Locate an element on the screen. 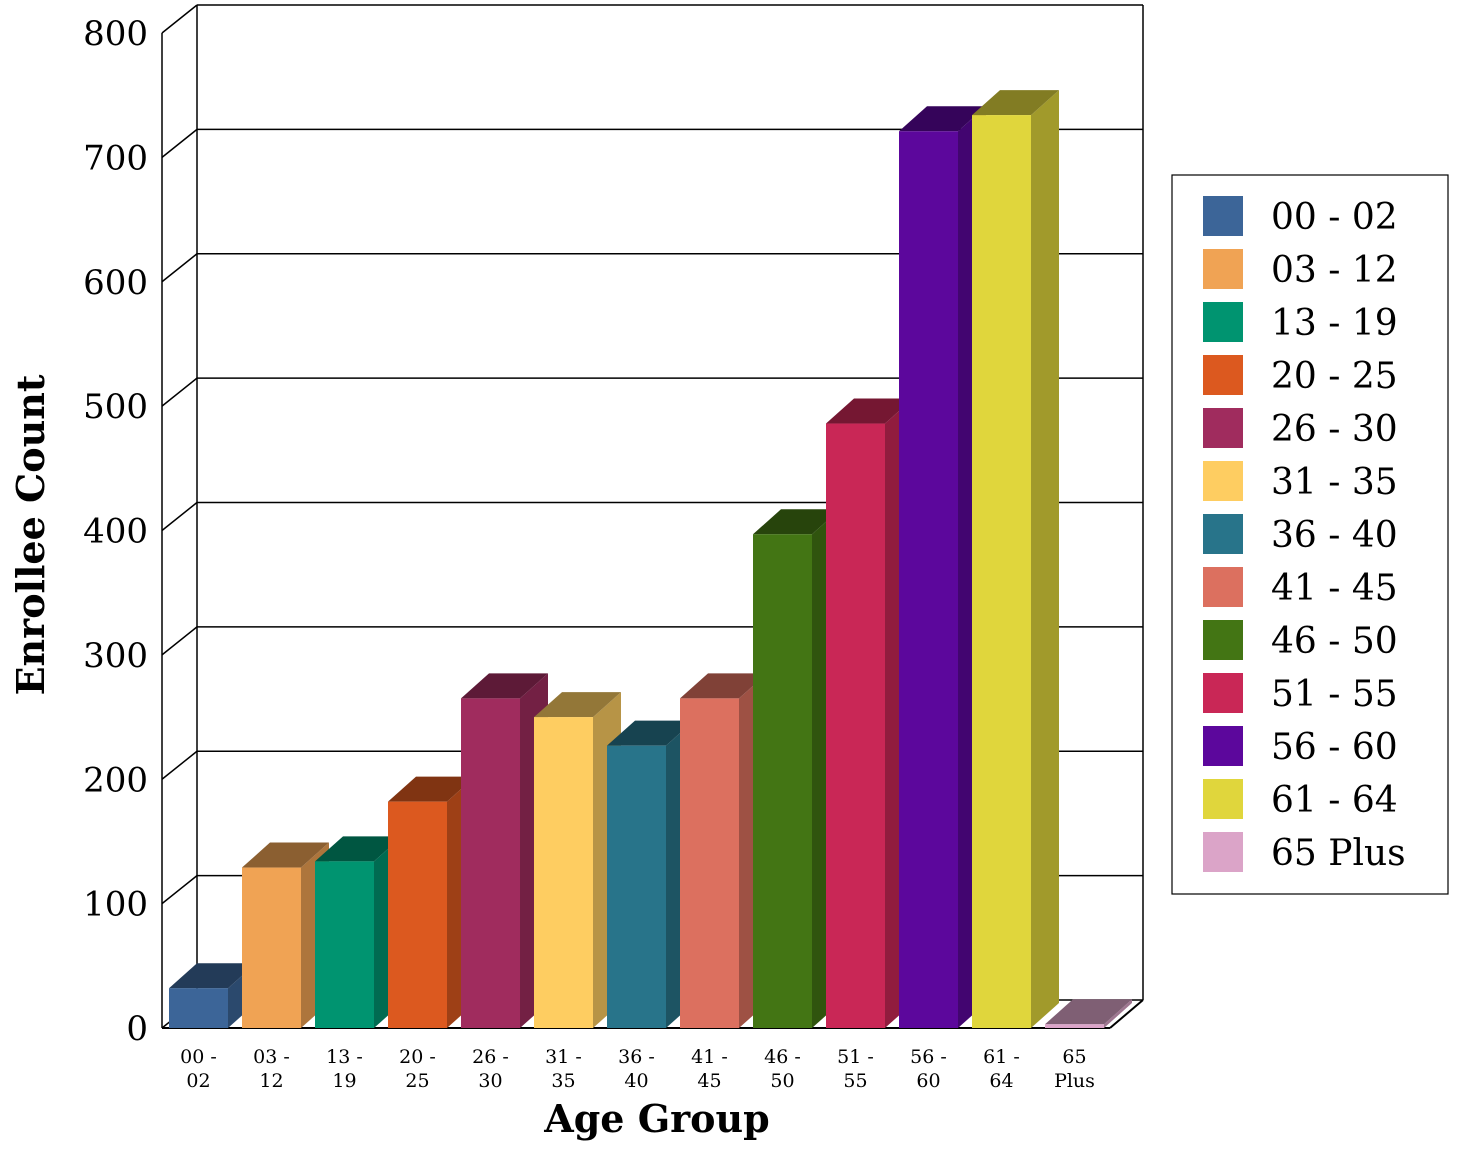 This screenshot has height=1152, width=1457. bar-65Plus is located at coordinates (1088, 1013).